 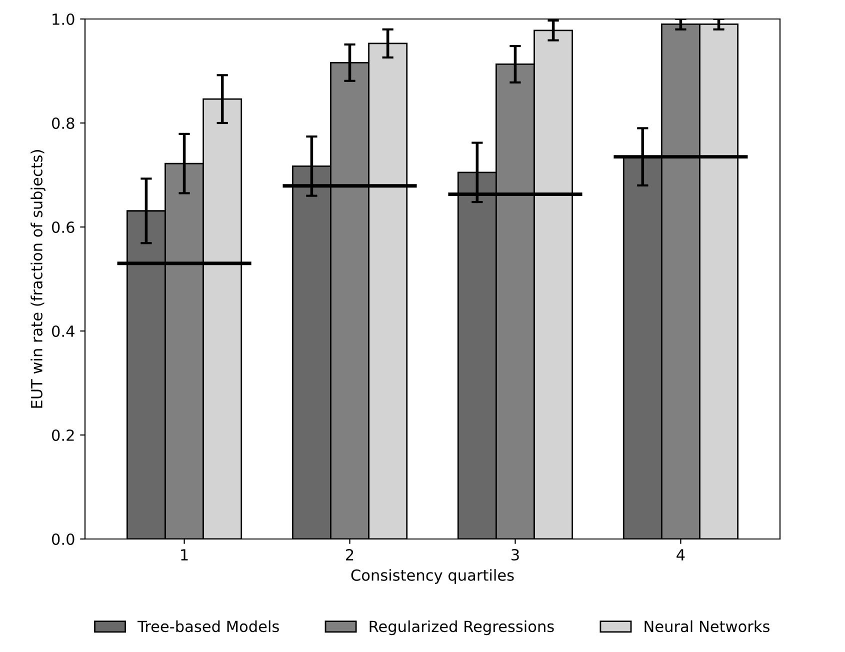 I want to click on legend-label: Regularized Regressions, so click(x=462, y=628).